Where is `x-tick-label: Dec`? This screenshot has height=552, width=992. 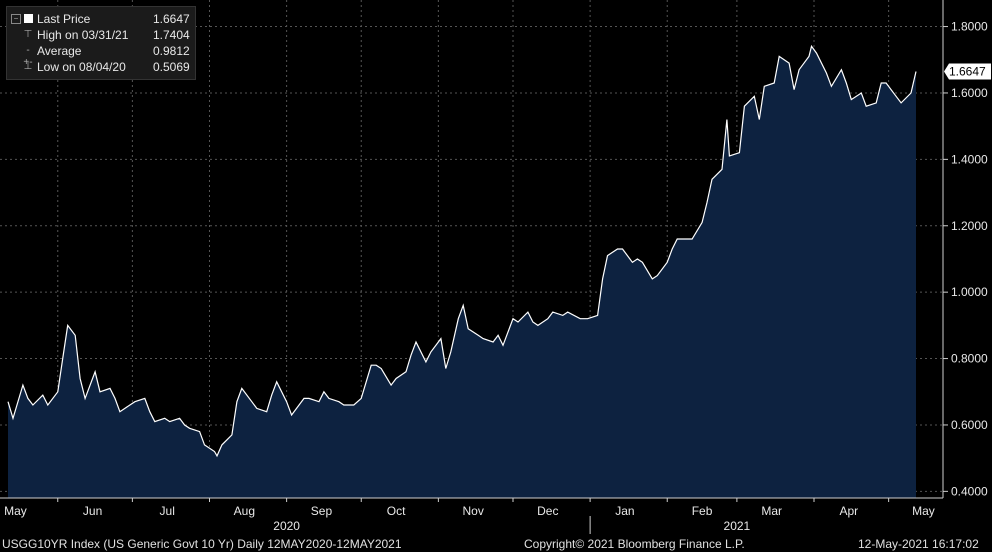 x-tick-label: Dec is located at coordinates (547, 511).